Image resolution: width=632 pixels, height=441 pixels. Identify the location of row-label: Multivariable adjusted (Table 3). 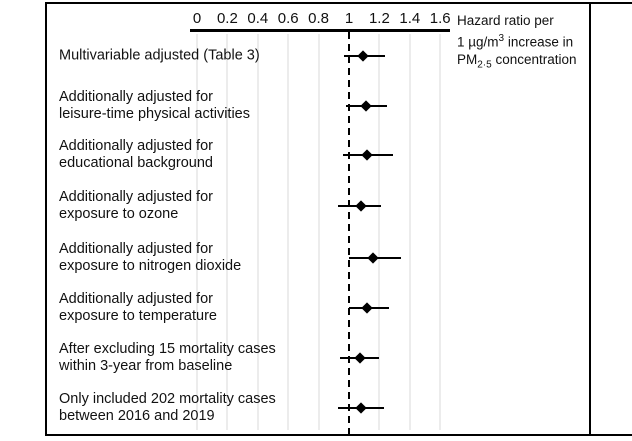
(159, 55).